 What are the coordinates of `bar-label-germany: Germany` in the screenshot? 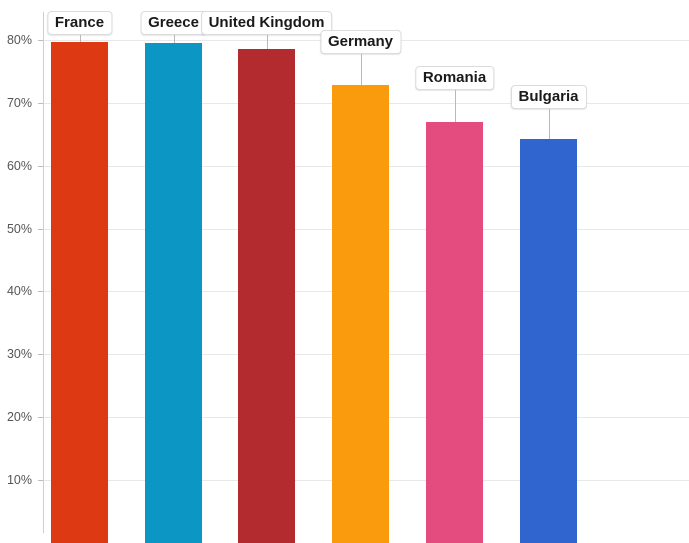 It's located at (360, 42).